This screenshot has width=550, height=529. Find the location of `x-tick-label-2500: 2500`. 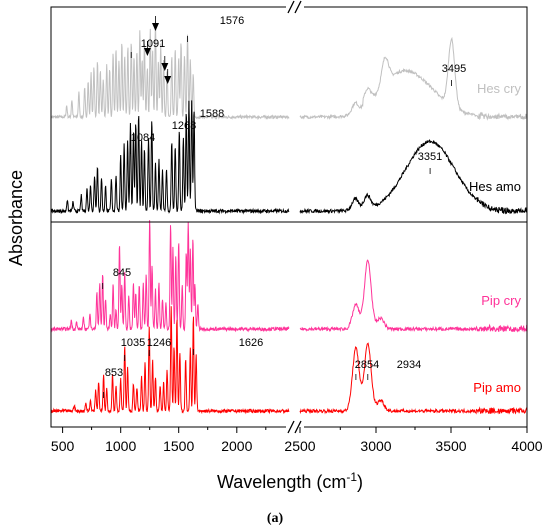

x-tick-label-2500: 2500 is located at coordinates (299, 446).